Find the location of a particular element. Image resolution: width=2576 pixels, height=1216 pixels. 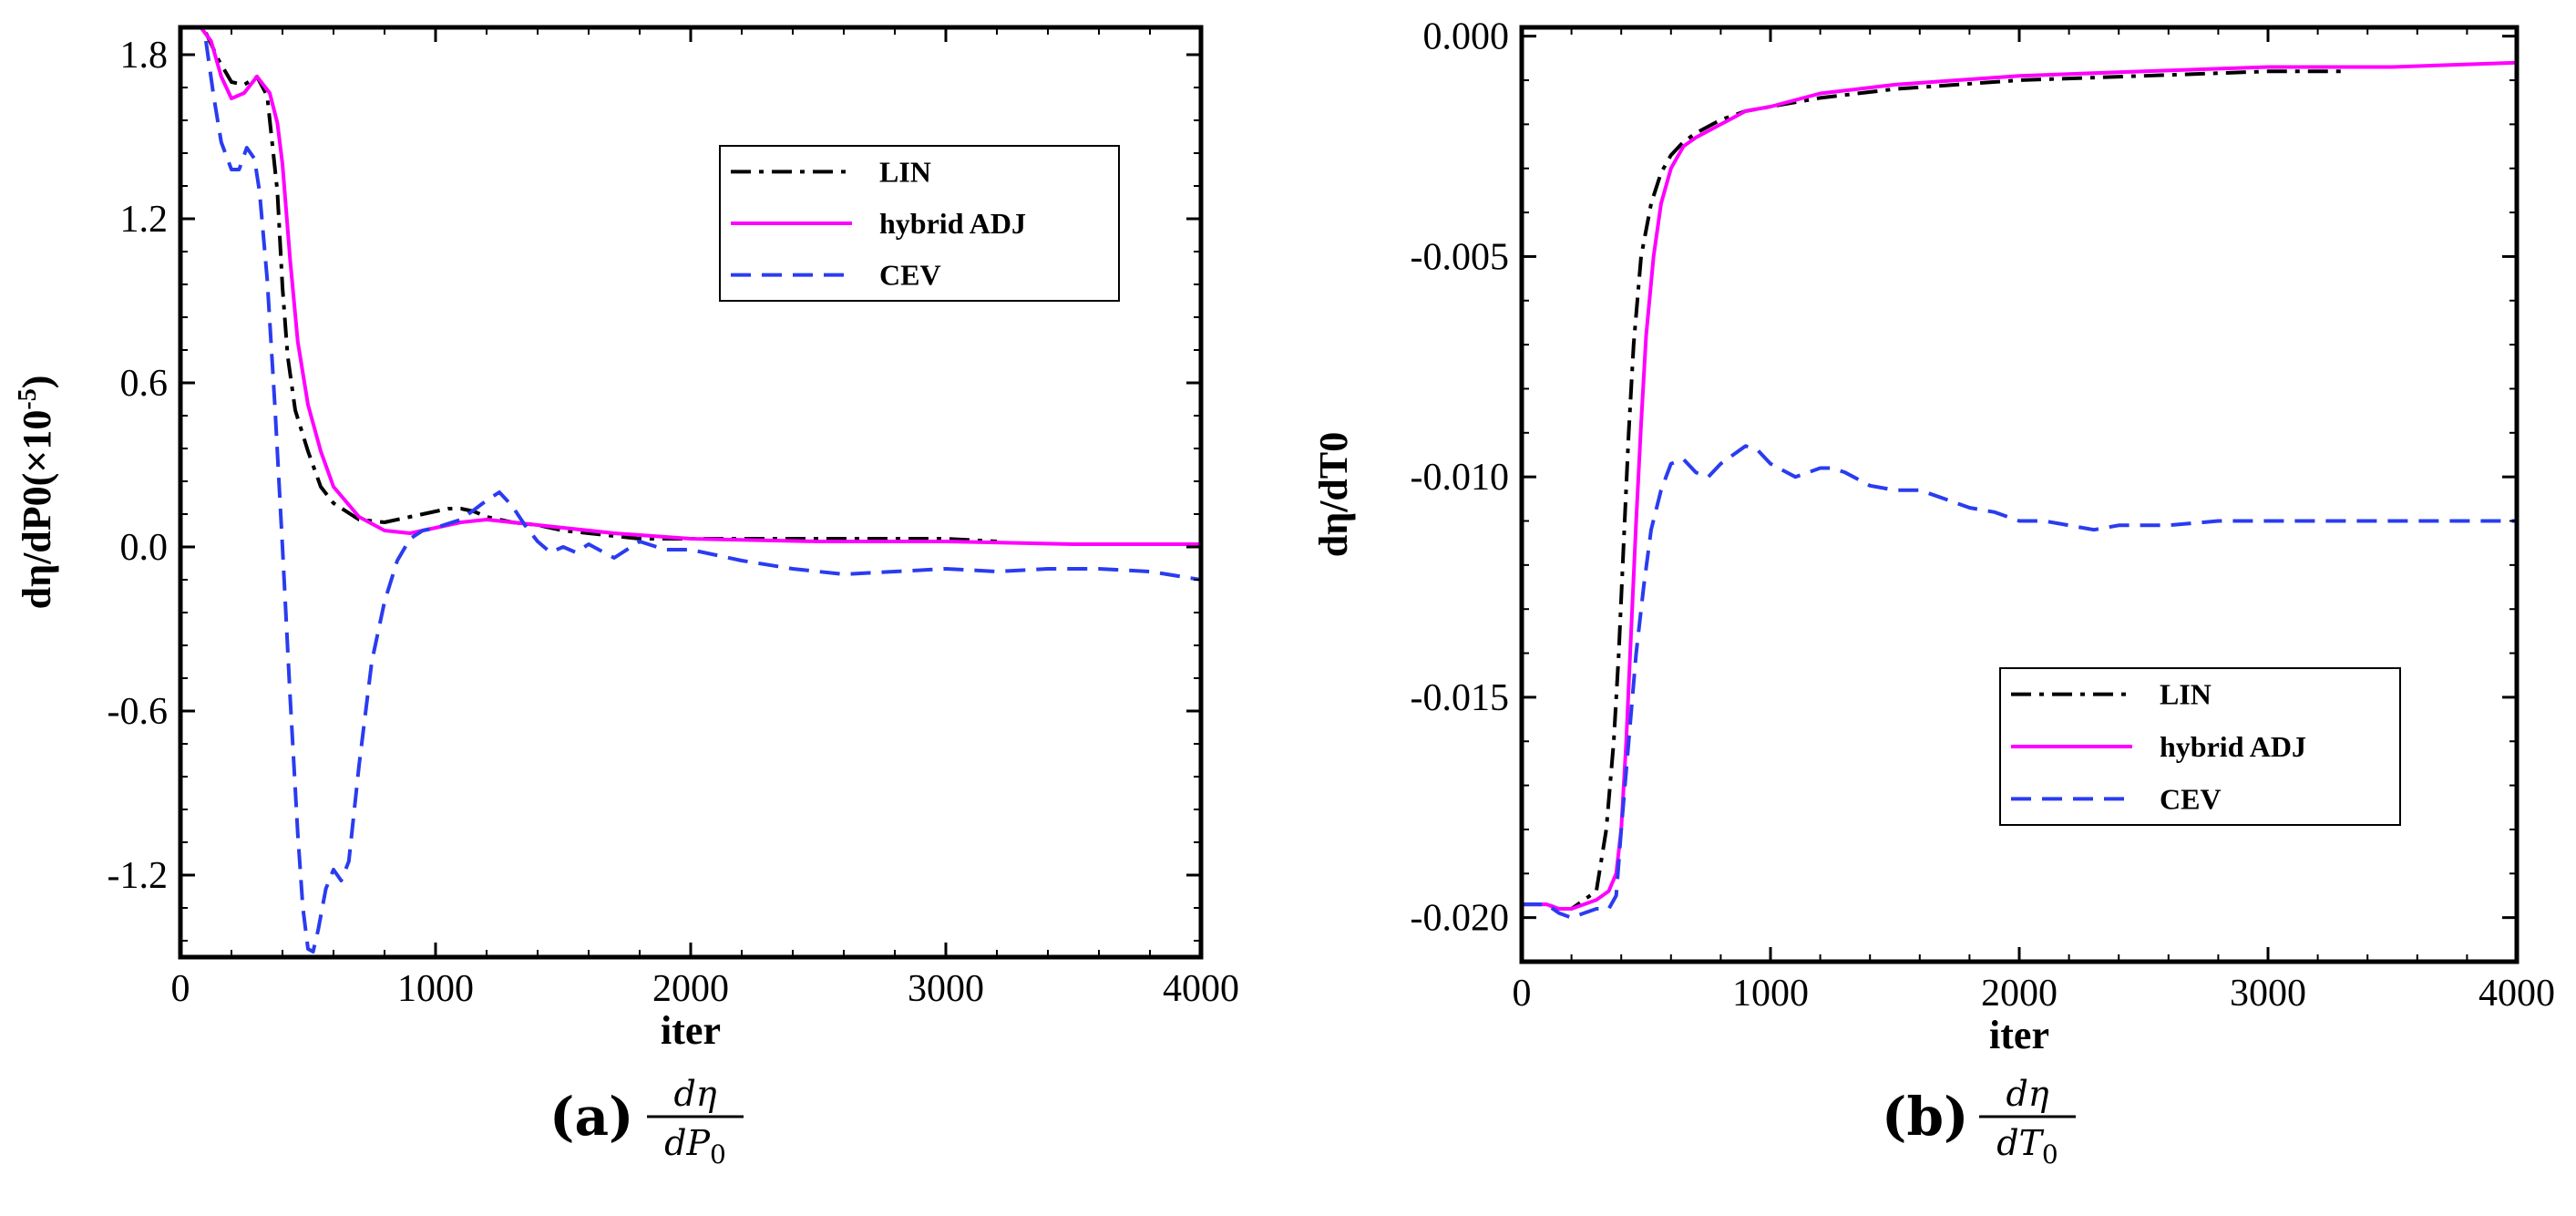

panel-label: (a) is located at coordinates (591, 1117).